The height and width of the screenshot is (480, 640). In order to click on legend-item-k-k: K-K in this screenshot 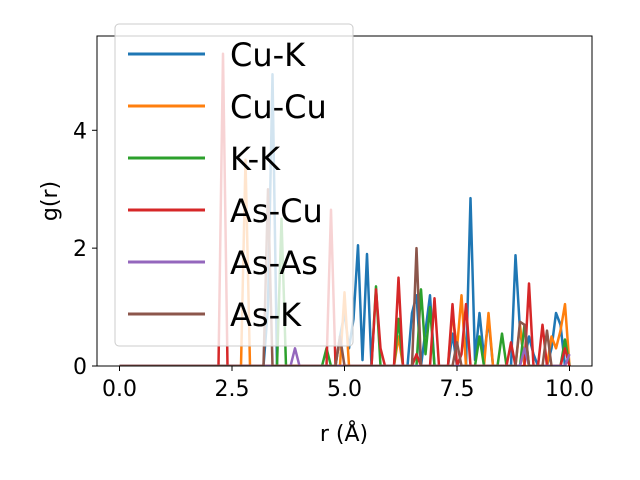, I will do `click(204, 159)`.